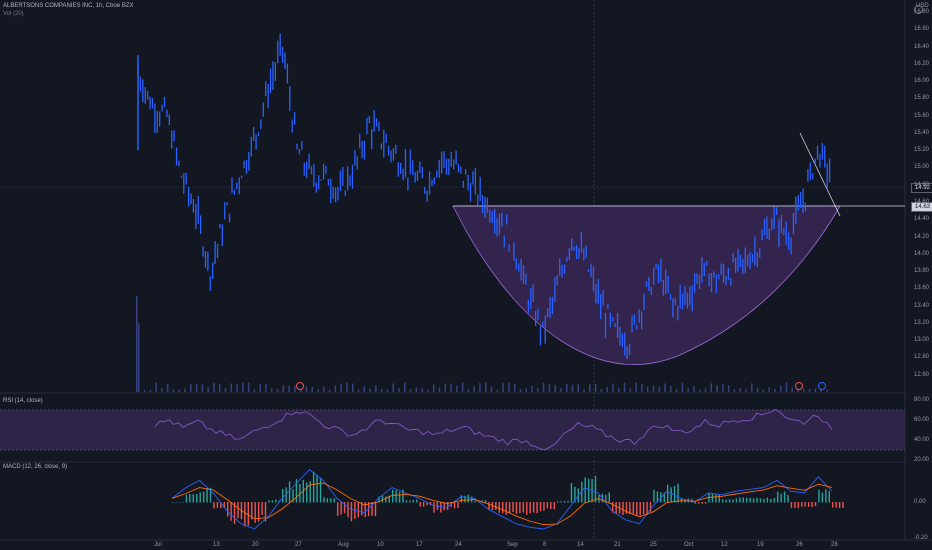  I want to click on price-axis-tick: 14.80, so click(922, 184).